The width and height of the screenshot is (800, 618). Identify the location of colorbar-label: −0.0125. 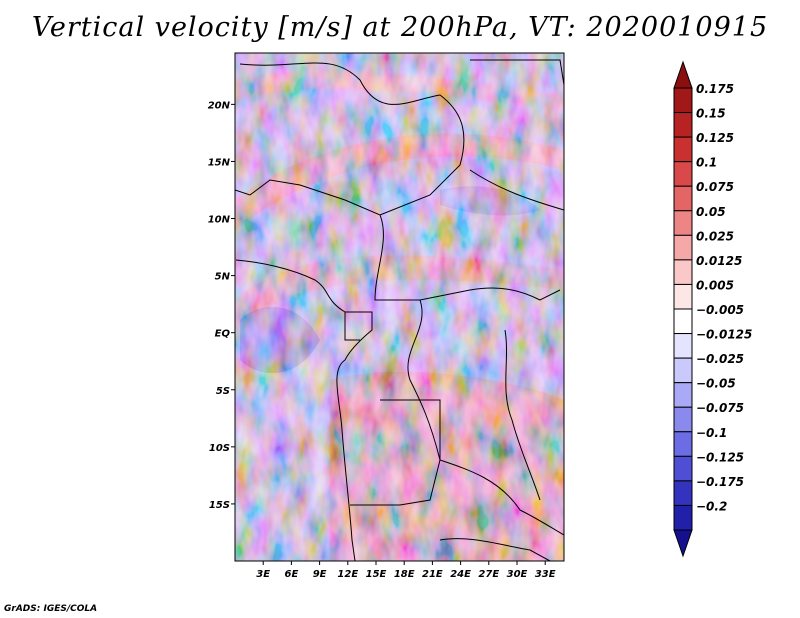
(724, 335).